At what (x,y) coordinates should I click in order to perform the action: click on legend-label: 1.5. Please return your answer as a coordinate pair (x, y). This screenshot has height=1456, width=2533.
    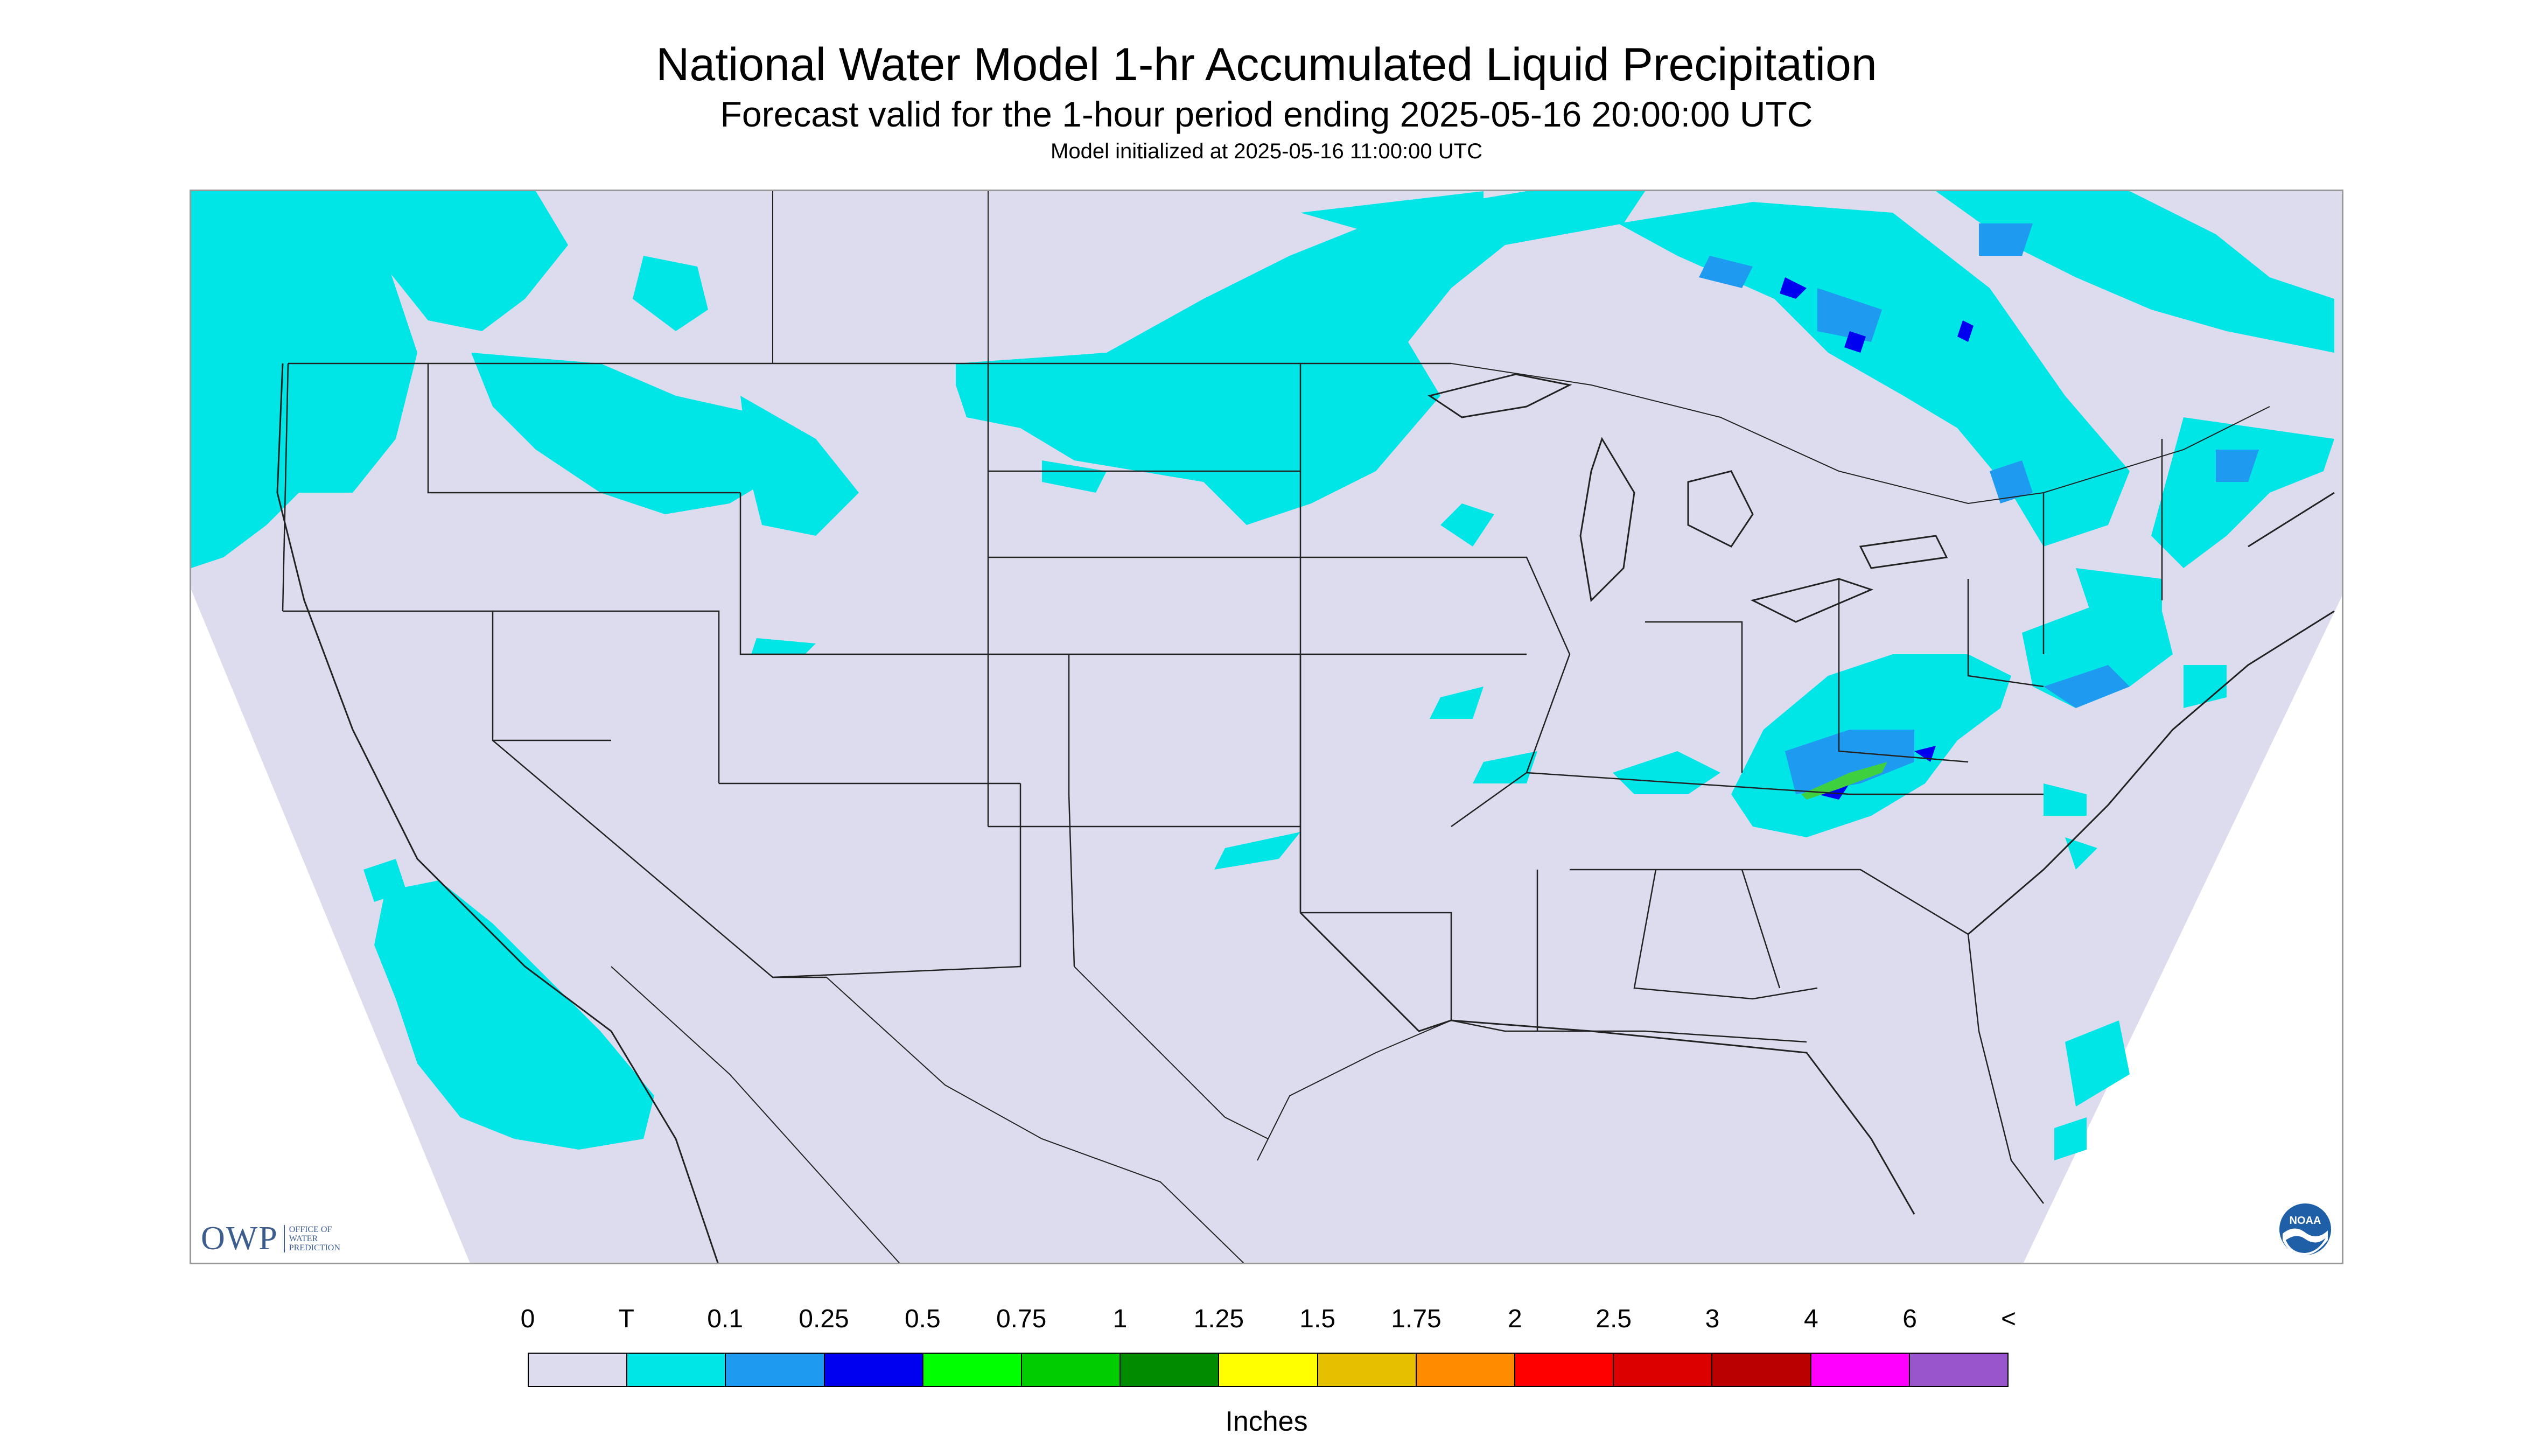
    Looking at the image, I should click on (1317, 1319).